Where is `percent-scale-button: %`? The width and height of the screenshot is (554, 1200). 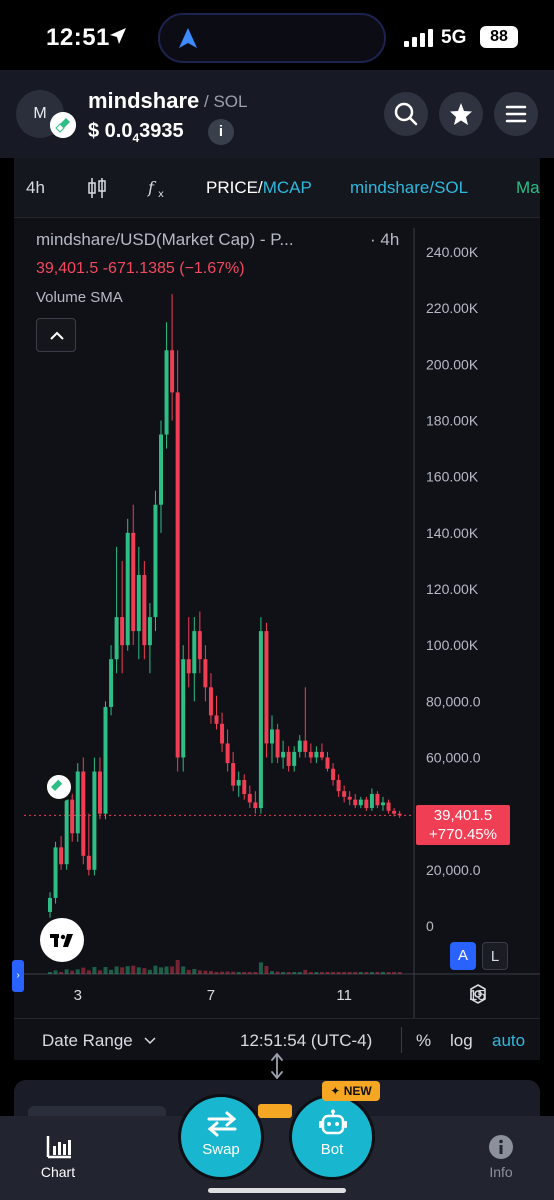
percent-scale-button: % is located at coordinates (424, 1040).